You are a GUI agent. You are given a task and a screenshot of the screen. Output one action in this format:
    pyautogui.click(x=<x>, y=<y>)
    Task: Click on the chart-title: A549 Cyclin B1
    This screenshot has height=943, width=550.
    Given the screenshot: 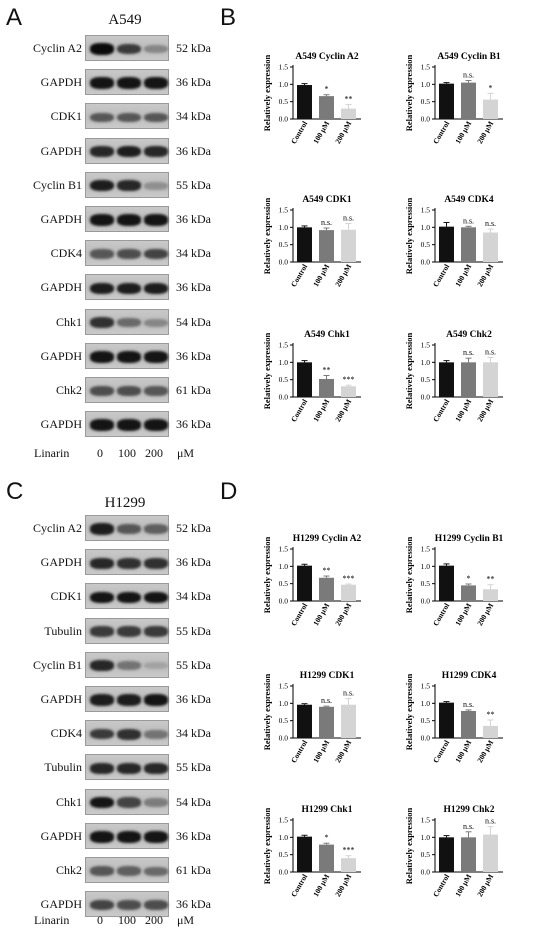 What is the action you would take?
    pyautogui.click(x=469, y=57)
    